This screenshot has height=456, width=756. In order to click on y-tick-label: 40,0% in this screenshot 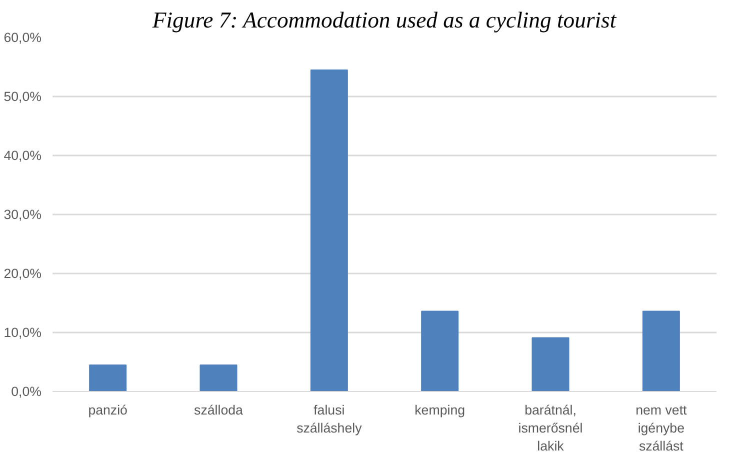, I will do `click(23, 155)`.